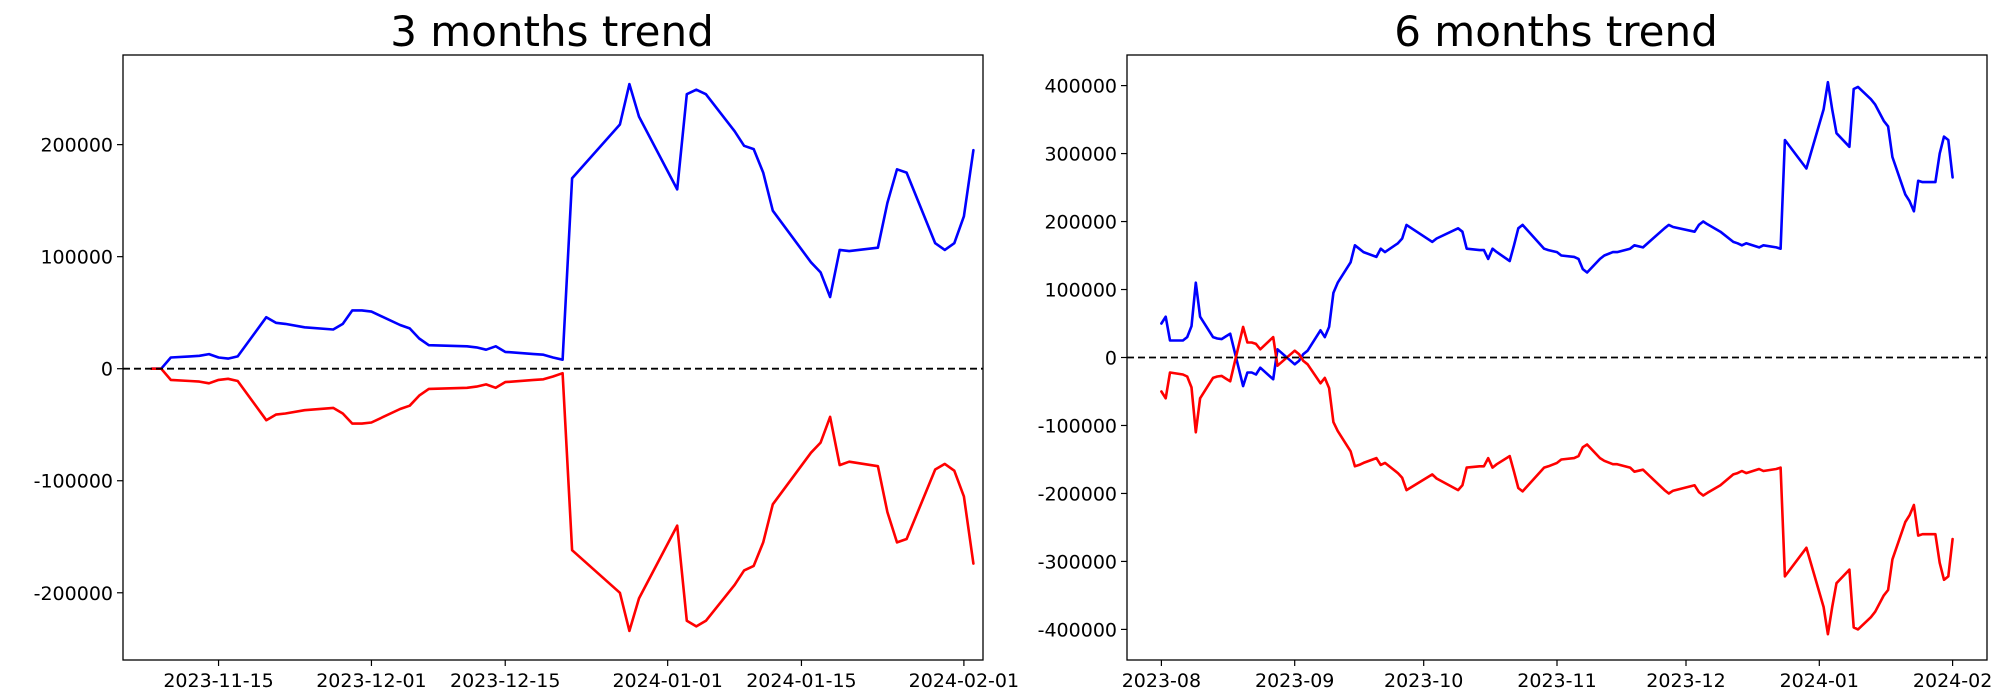 The width and height of the screenshot is (2000, 700). What do you see at coordinates (1556, 681) in the screenshot?
I see `x-tick-label: 2023-11` at bounding box center [1556, 681].